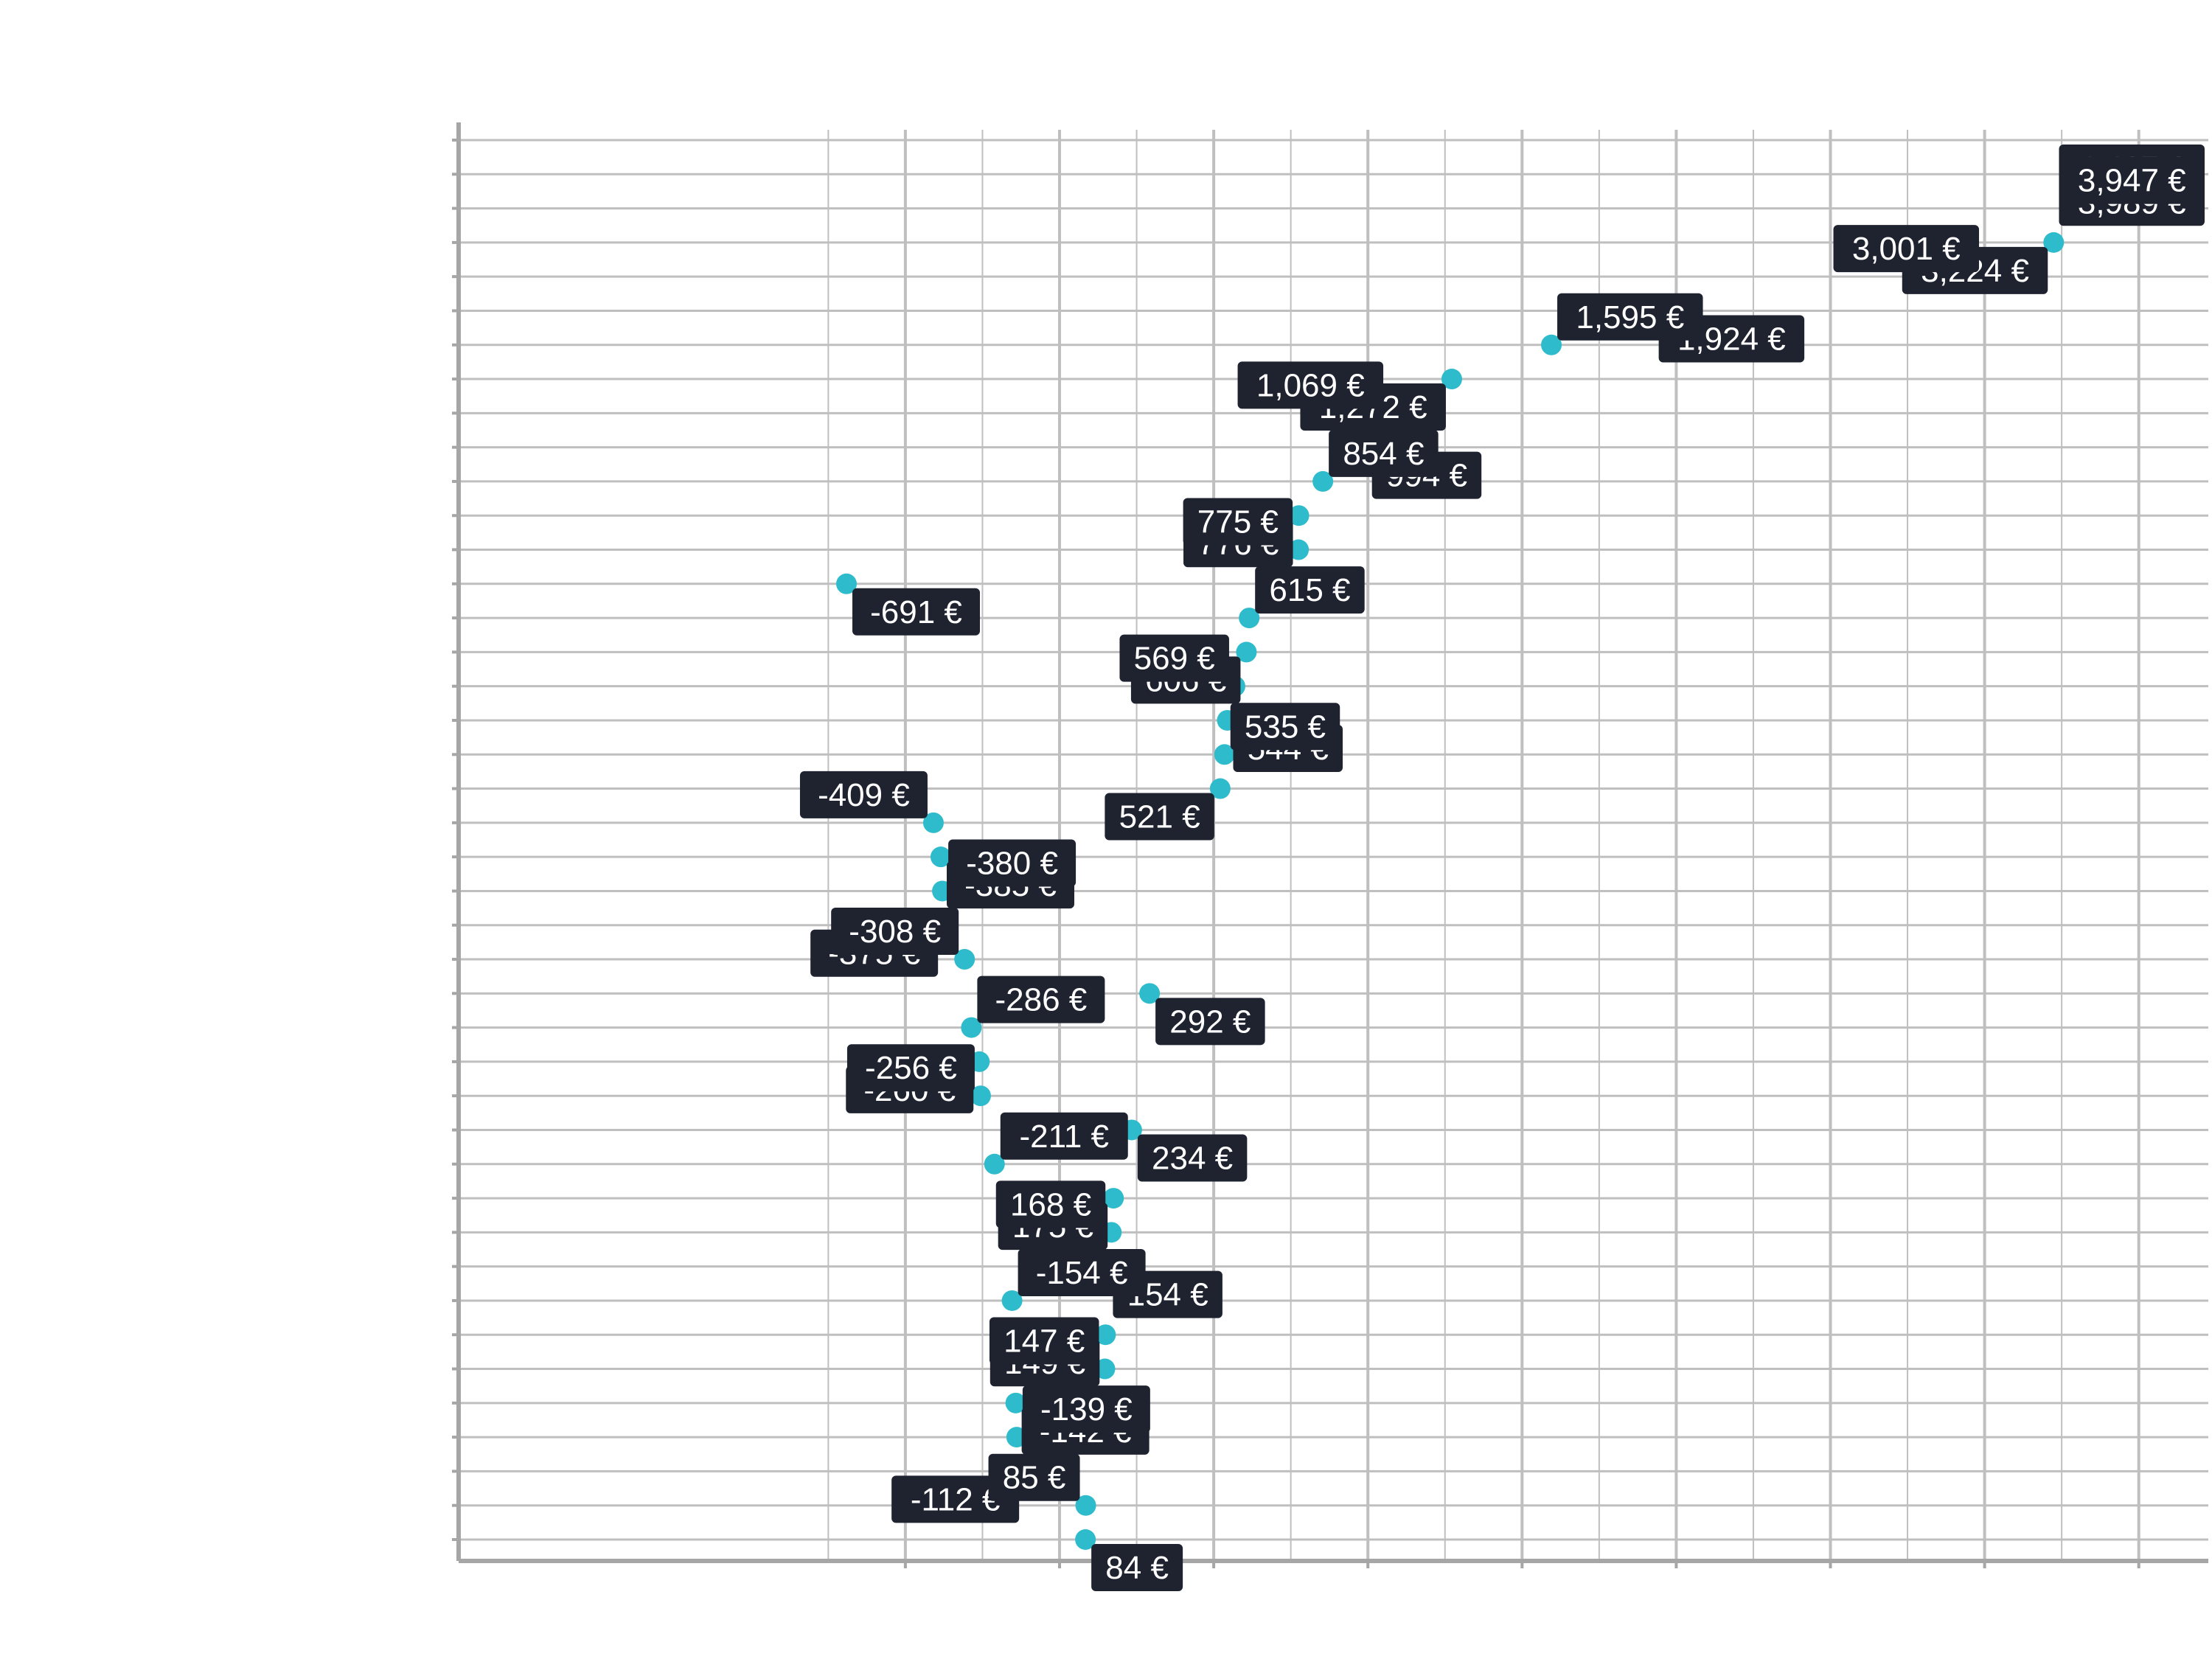 This screenshot has width=2212, height=1659. I want to click on data-label: -286 €, so click(1041, 999).